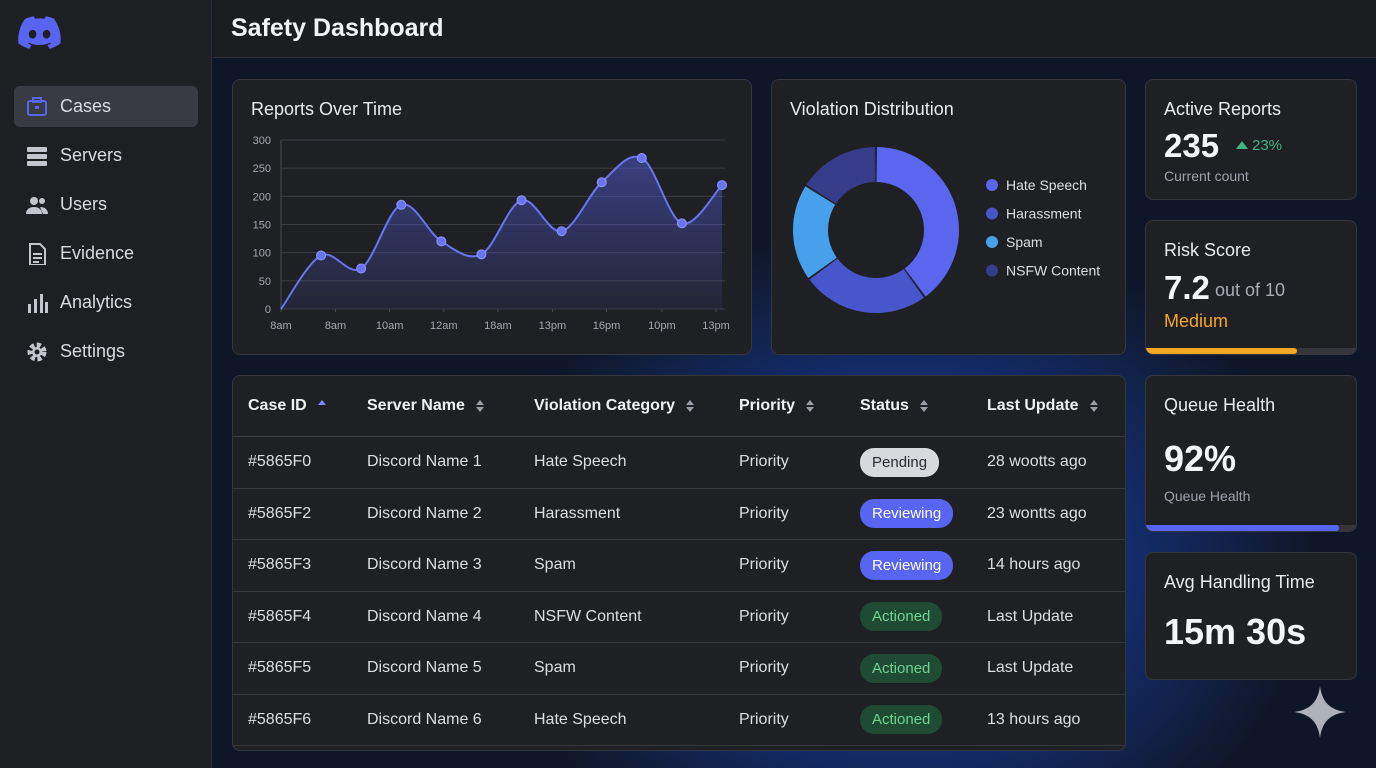  I want to click on legend-label: NSFW Content, so click(1053, 271).